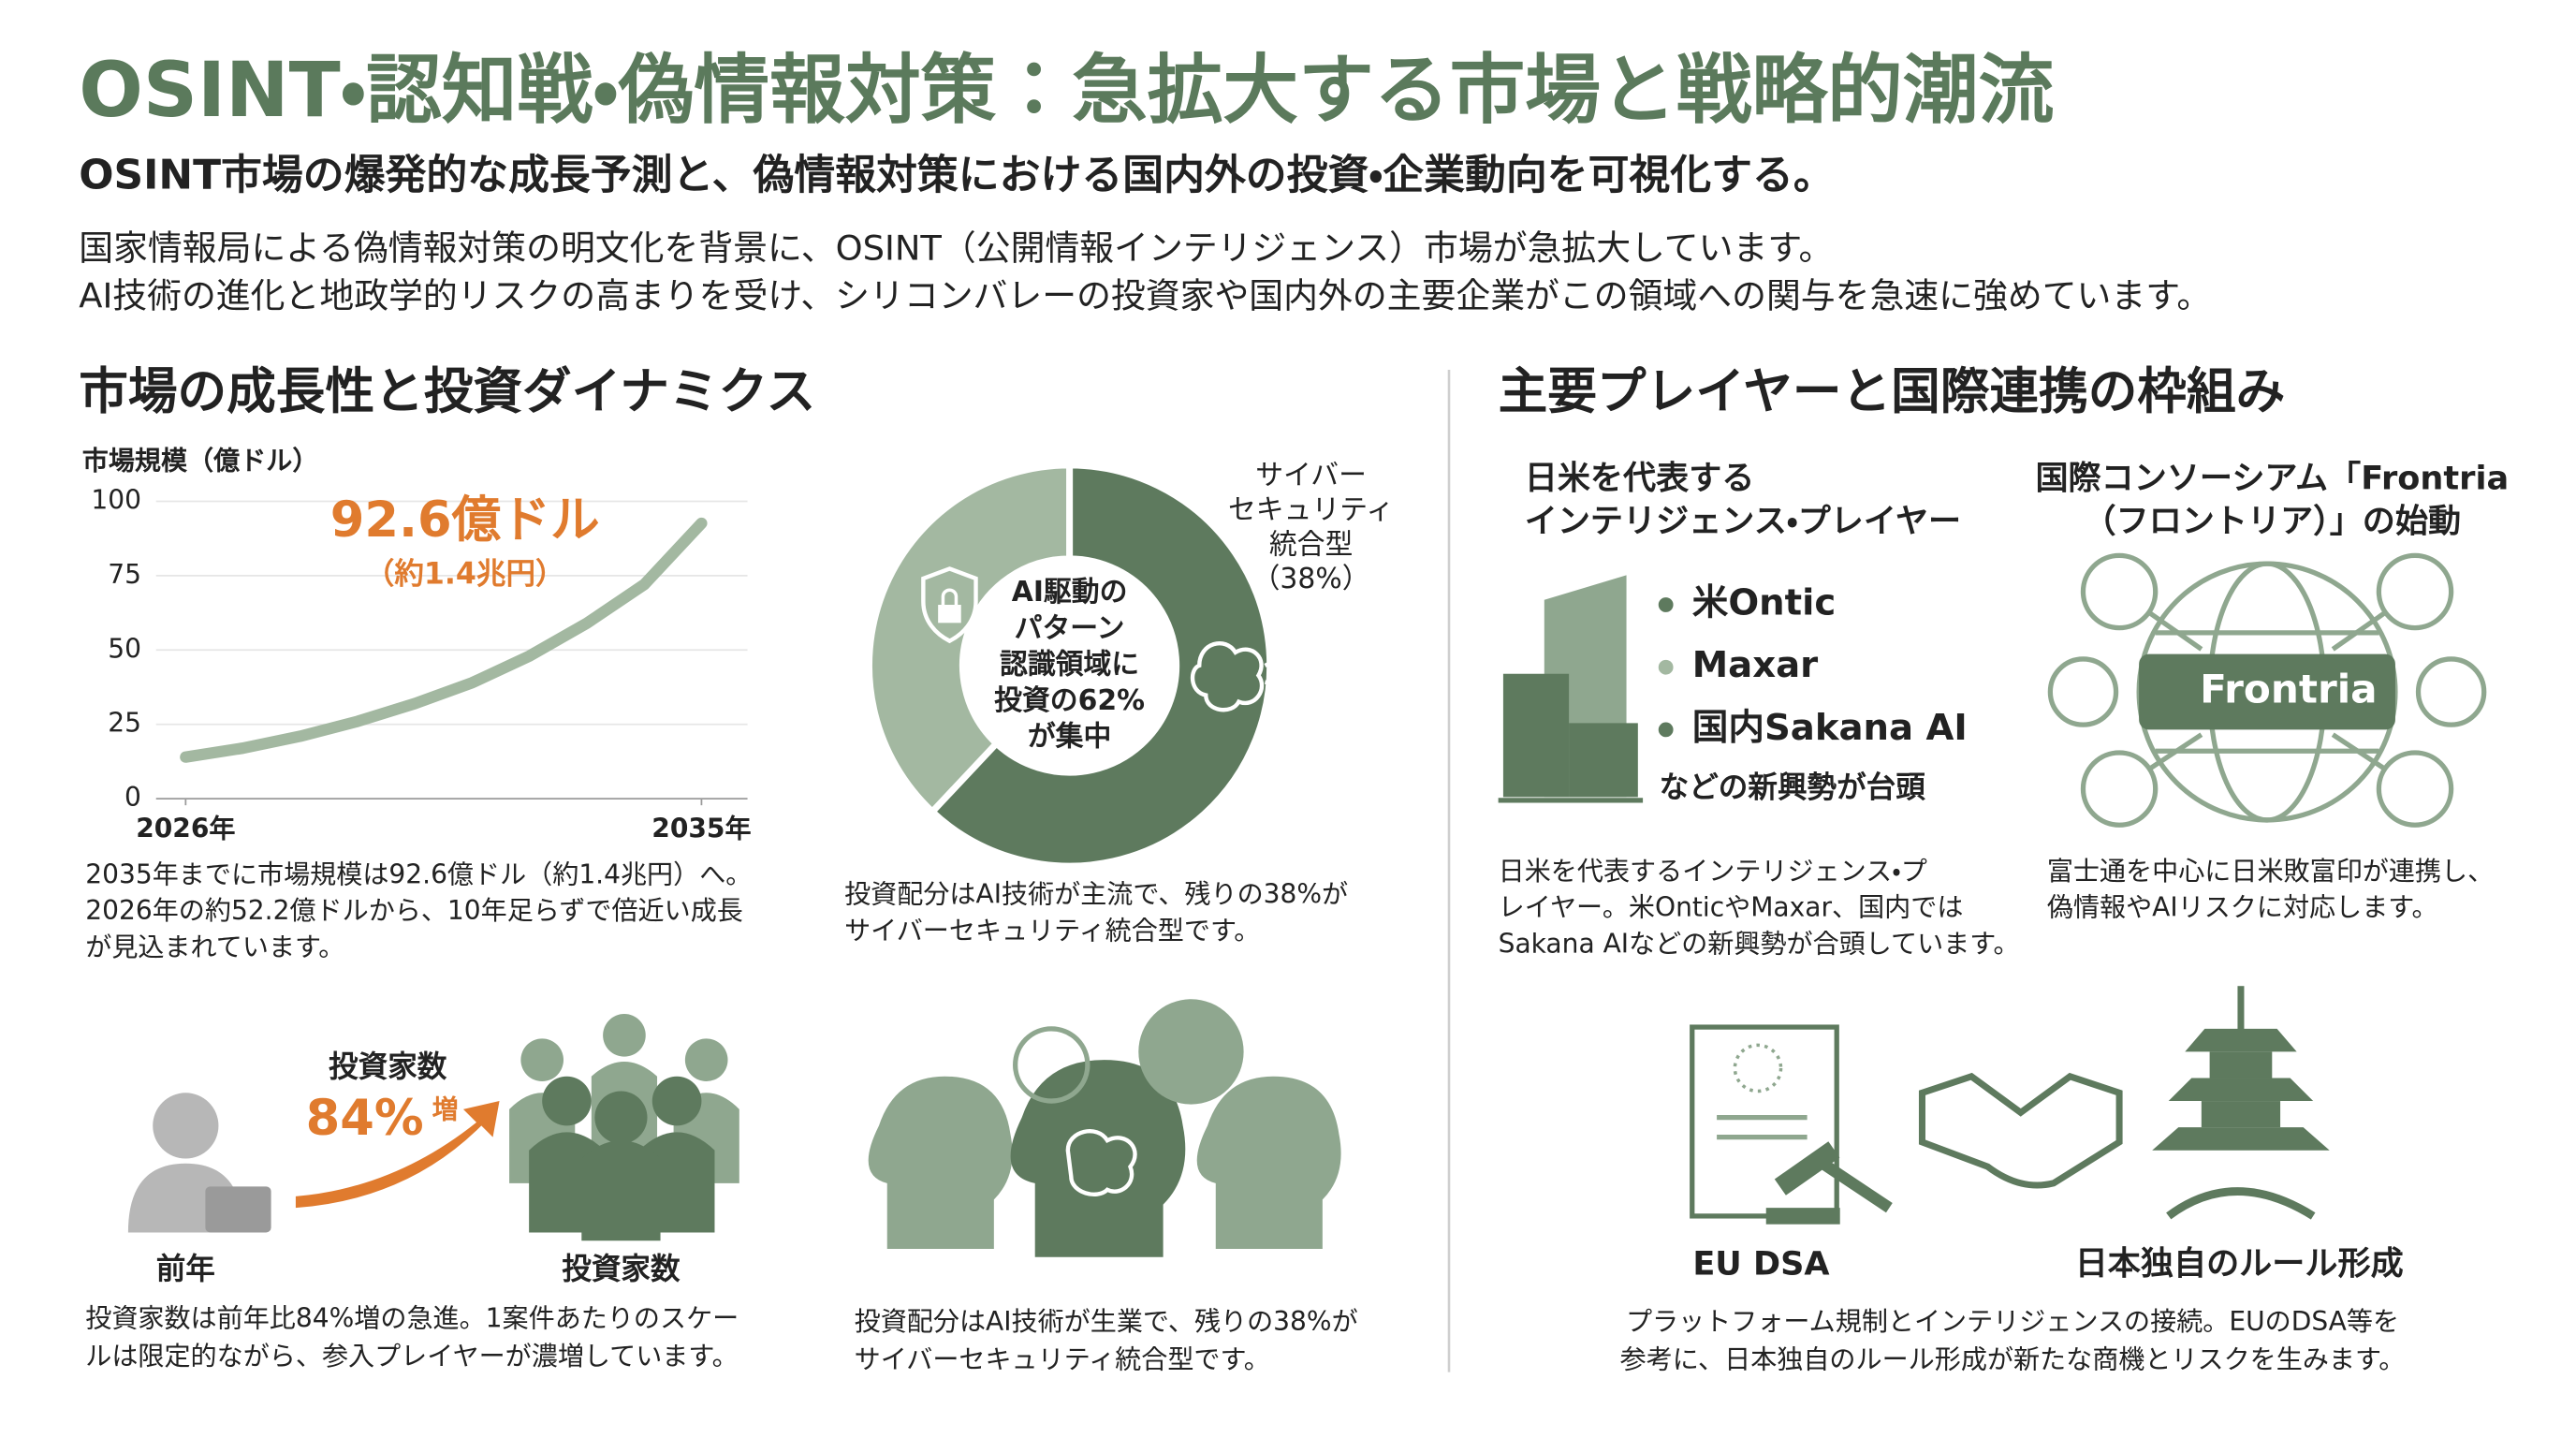 This screenshot has width=2576, height=1438. I want to click on investor-after: 投資家数, so click(621, 1269).